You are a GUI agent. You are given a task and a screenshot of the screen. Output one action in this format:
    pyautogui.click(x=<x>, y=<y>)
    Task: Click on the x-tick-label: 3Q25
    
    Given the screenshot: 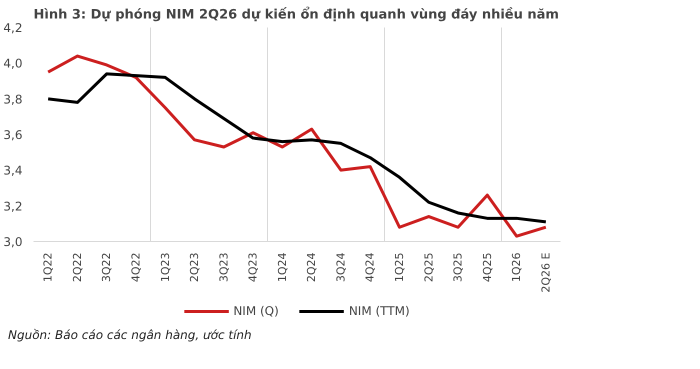 What is the action you would take?
    pyautogui.click(x=458, y=267)
    